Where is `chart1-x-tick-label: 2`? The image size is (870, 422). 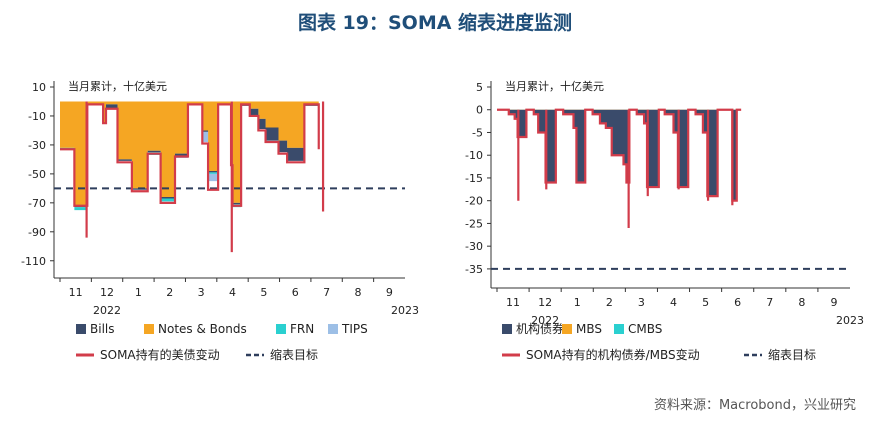 chart1-x-tick-label: 2 is located at coordinates (169, 292).